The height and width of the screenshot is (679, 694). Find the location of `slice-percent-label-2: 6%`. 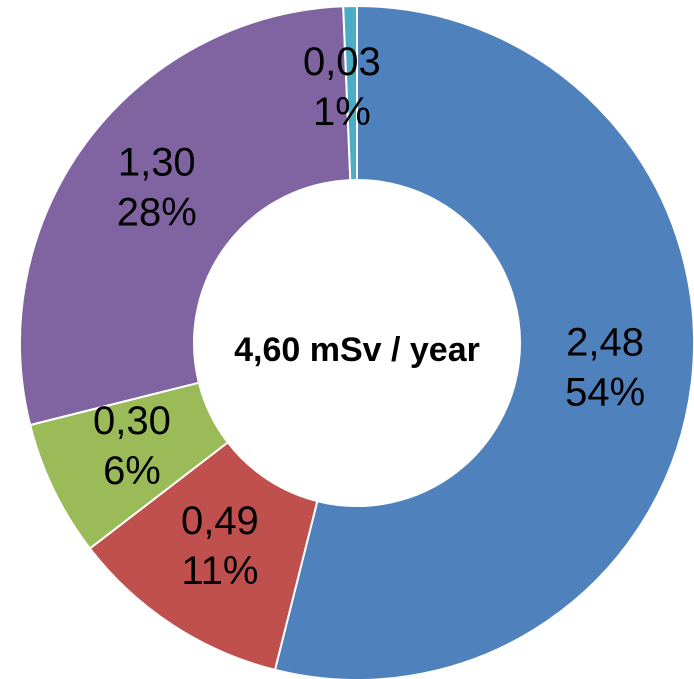

slice-percent-label-2: 6% is located at coordinates (132, 471).